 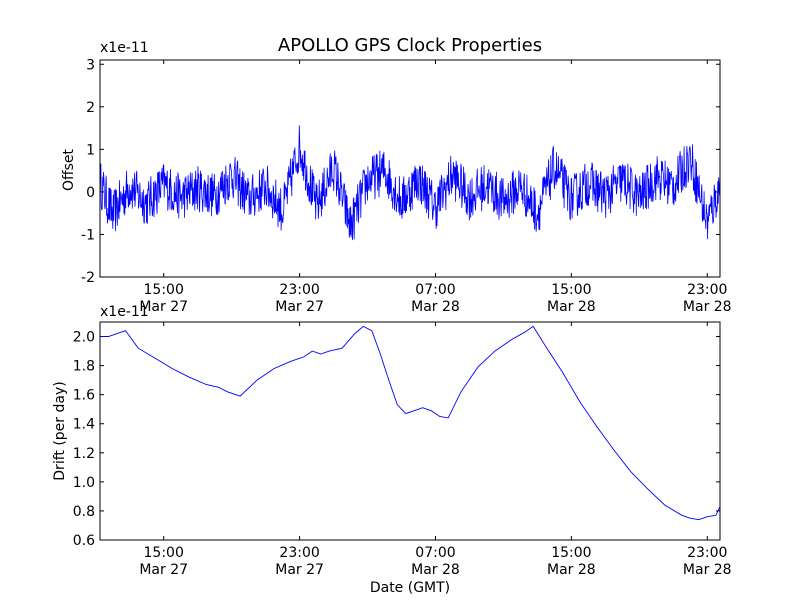 I want to click on y-tick-label: 2, so click(x=90, y=108).